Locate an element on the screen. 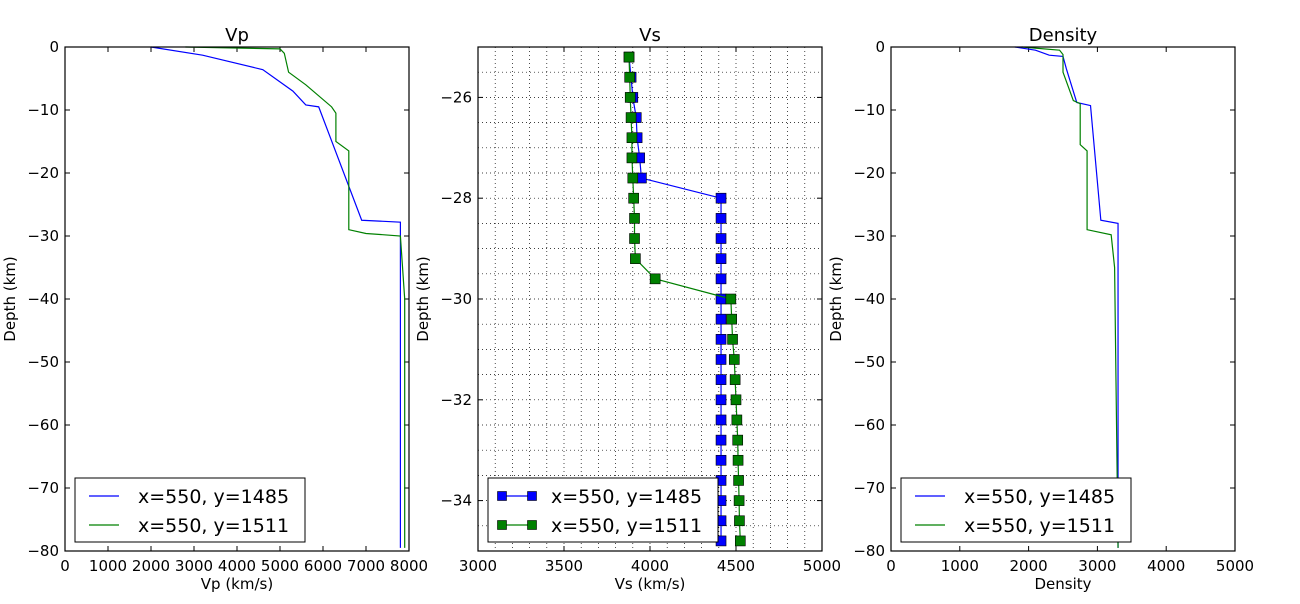 This screenshot has height=604, width=1300. x-tick-label: 6000 is located at coordinates (323, 566).